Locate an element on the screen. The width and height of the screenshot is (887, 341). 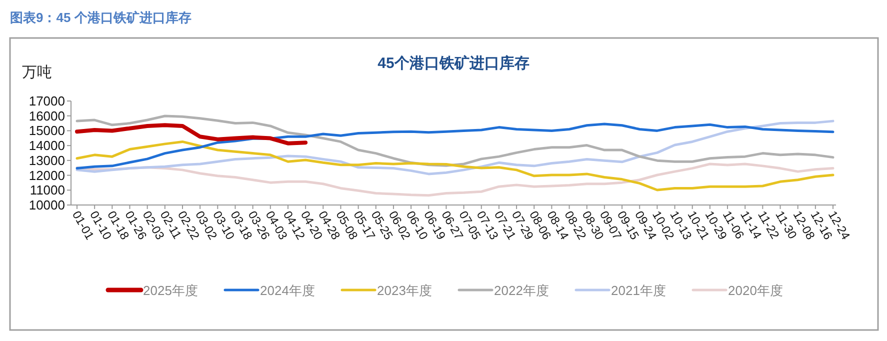
y-tick-label: 11000 is located at coordinates (47, 190).